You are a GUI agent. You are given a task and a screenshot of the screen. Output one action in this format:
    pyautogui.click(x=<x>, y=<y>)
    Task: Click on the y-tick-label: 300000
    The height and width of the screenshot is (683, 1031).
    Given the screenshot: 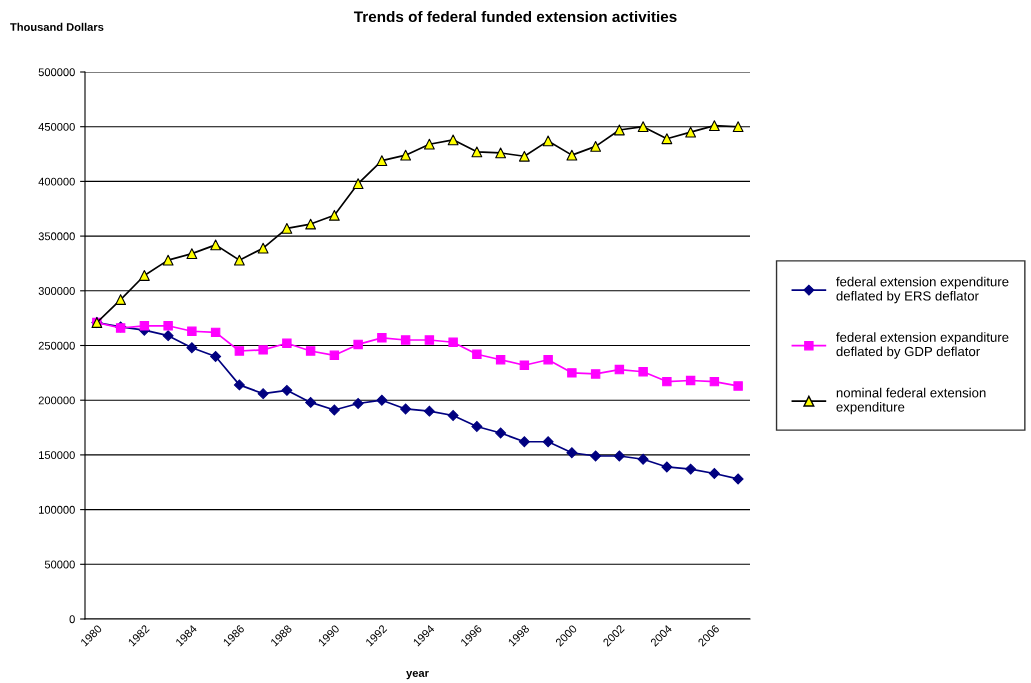 What is the action you would take?
    pyautogui.click(x=56, y=291)
    